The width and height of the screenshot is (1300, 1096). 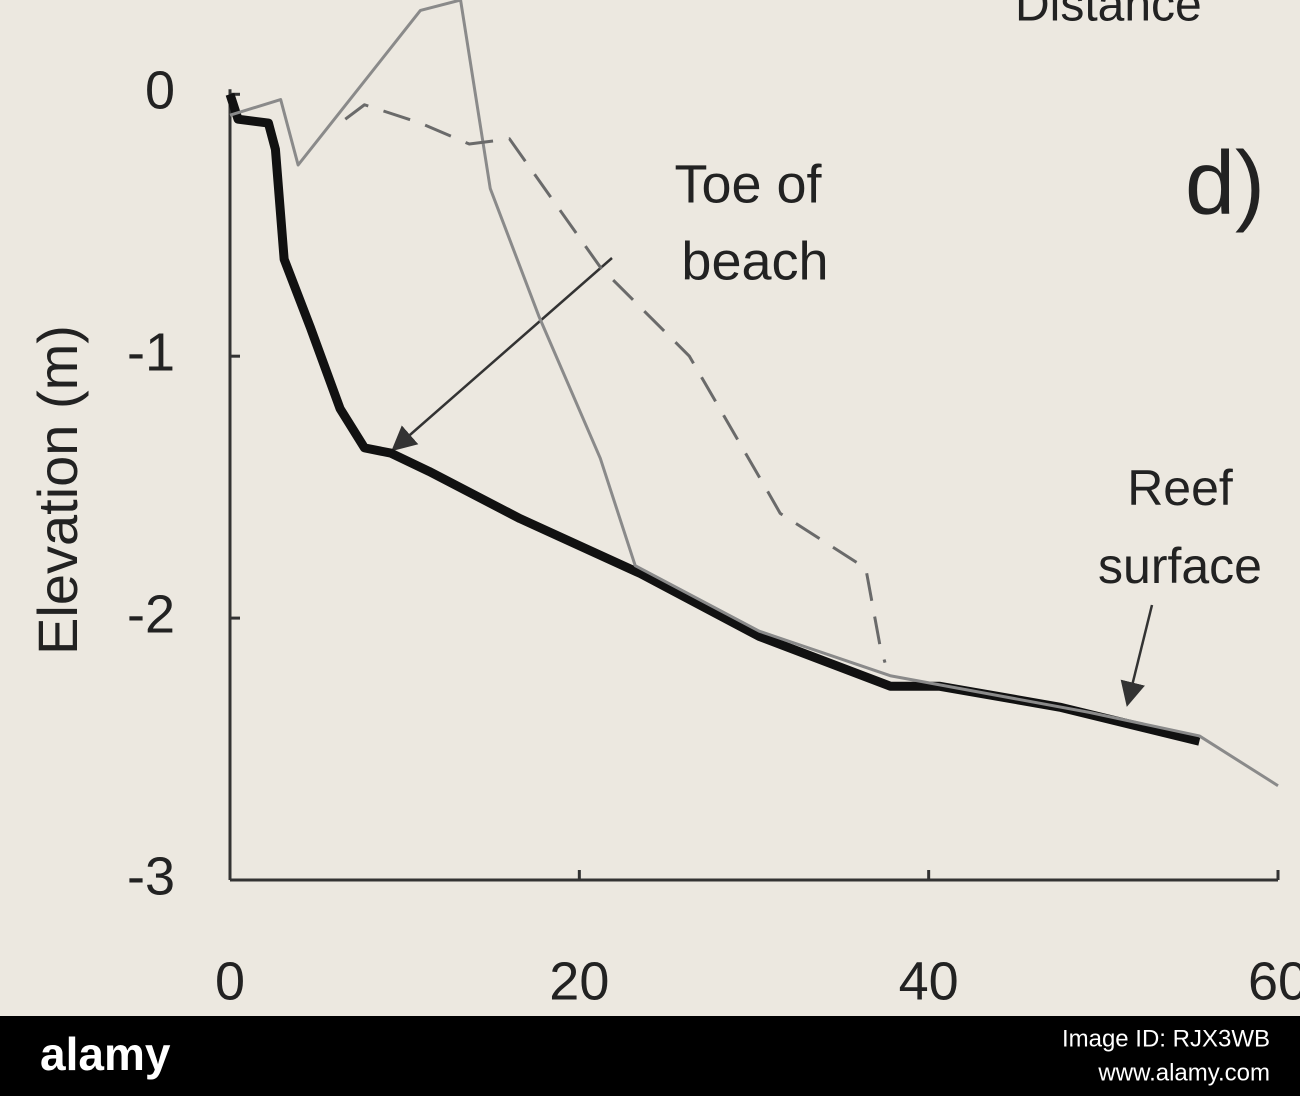 What do you see at coordinates (1108, 16) in the screenshot?
I see `x-axis-label: Distance` at bounding box center [1108, 16].